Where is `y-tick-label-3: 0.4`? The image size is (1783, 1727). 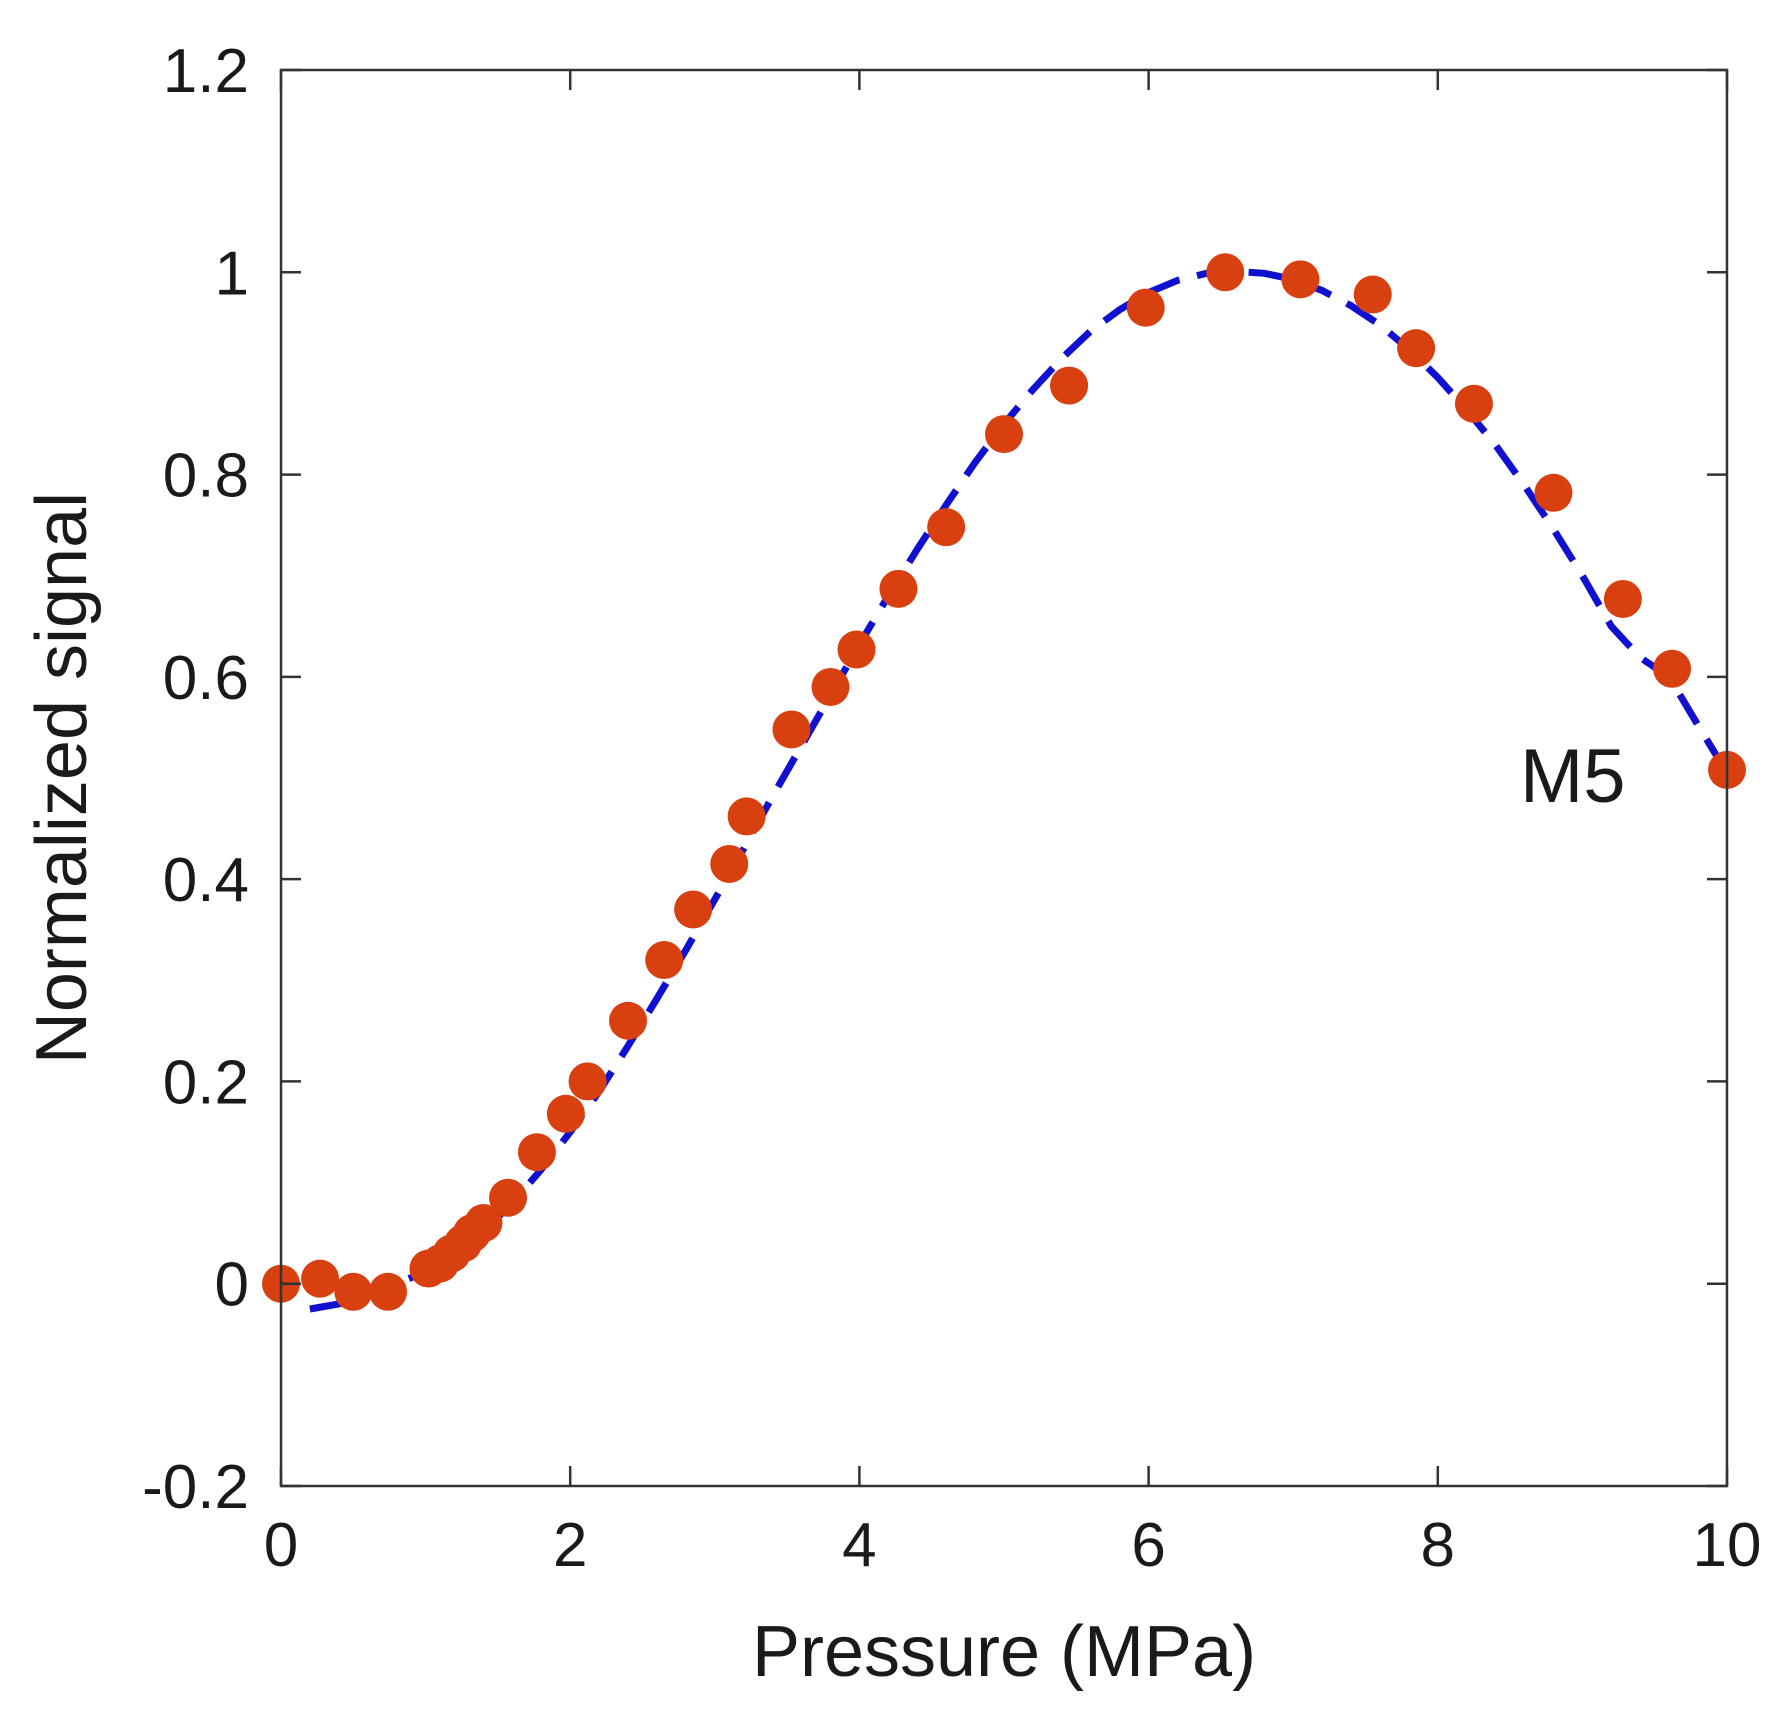
y-tick-label-3: 0.4 is located at coordinates (206, 880).